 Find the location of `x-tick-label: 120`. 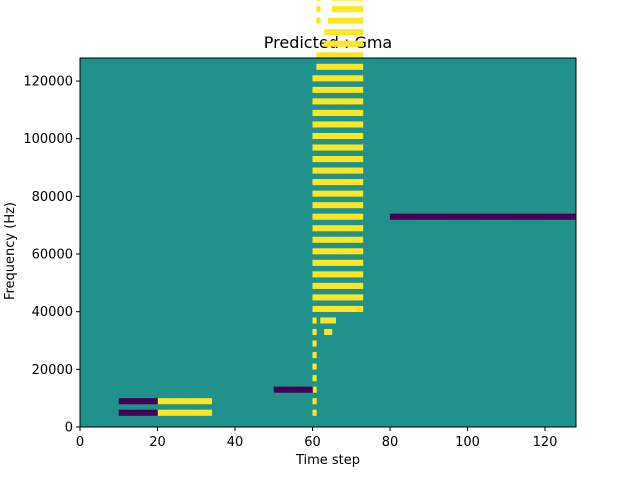

x-tick-label: 120 is located at coordinates (545, 442).